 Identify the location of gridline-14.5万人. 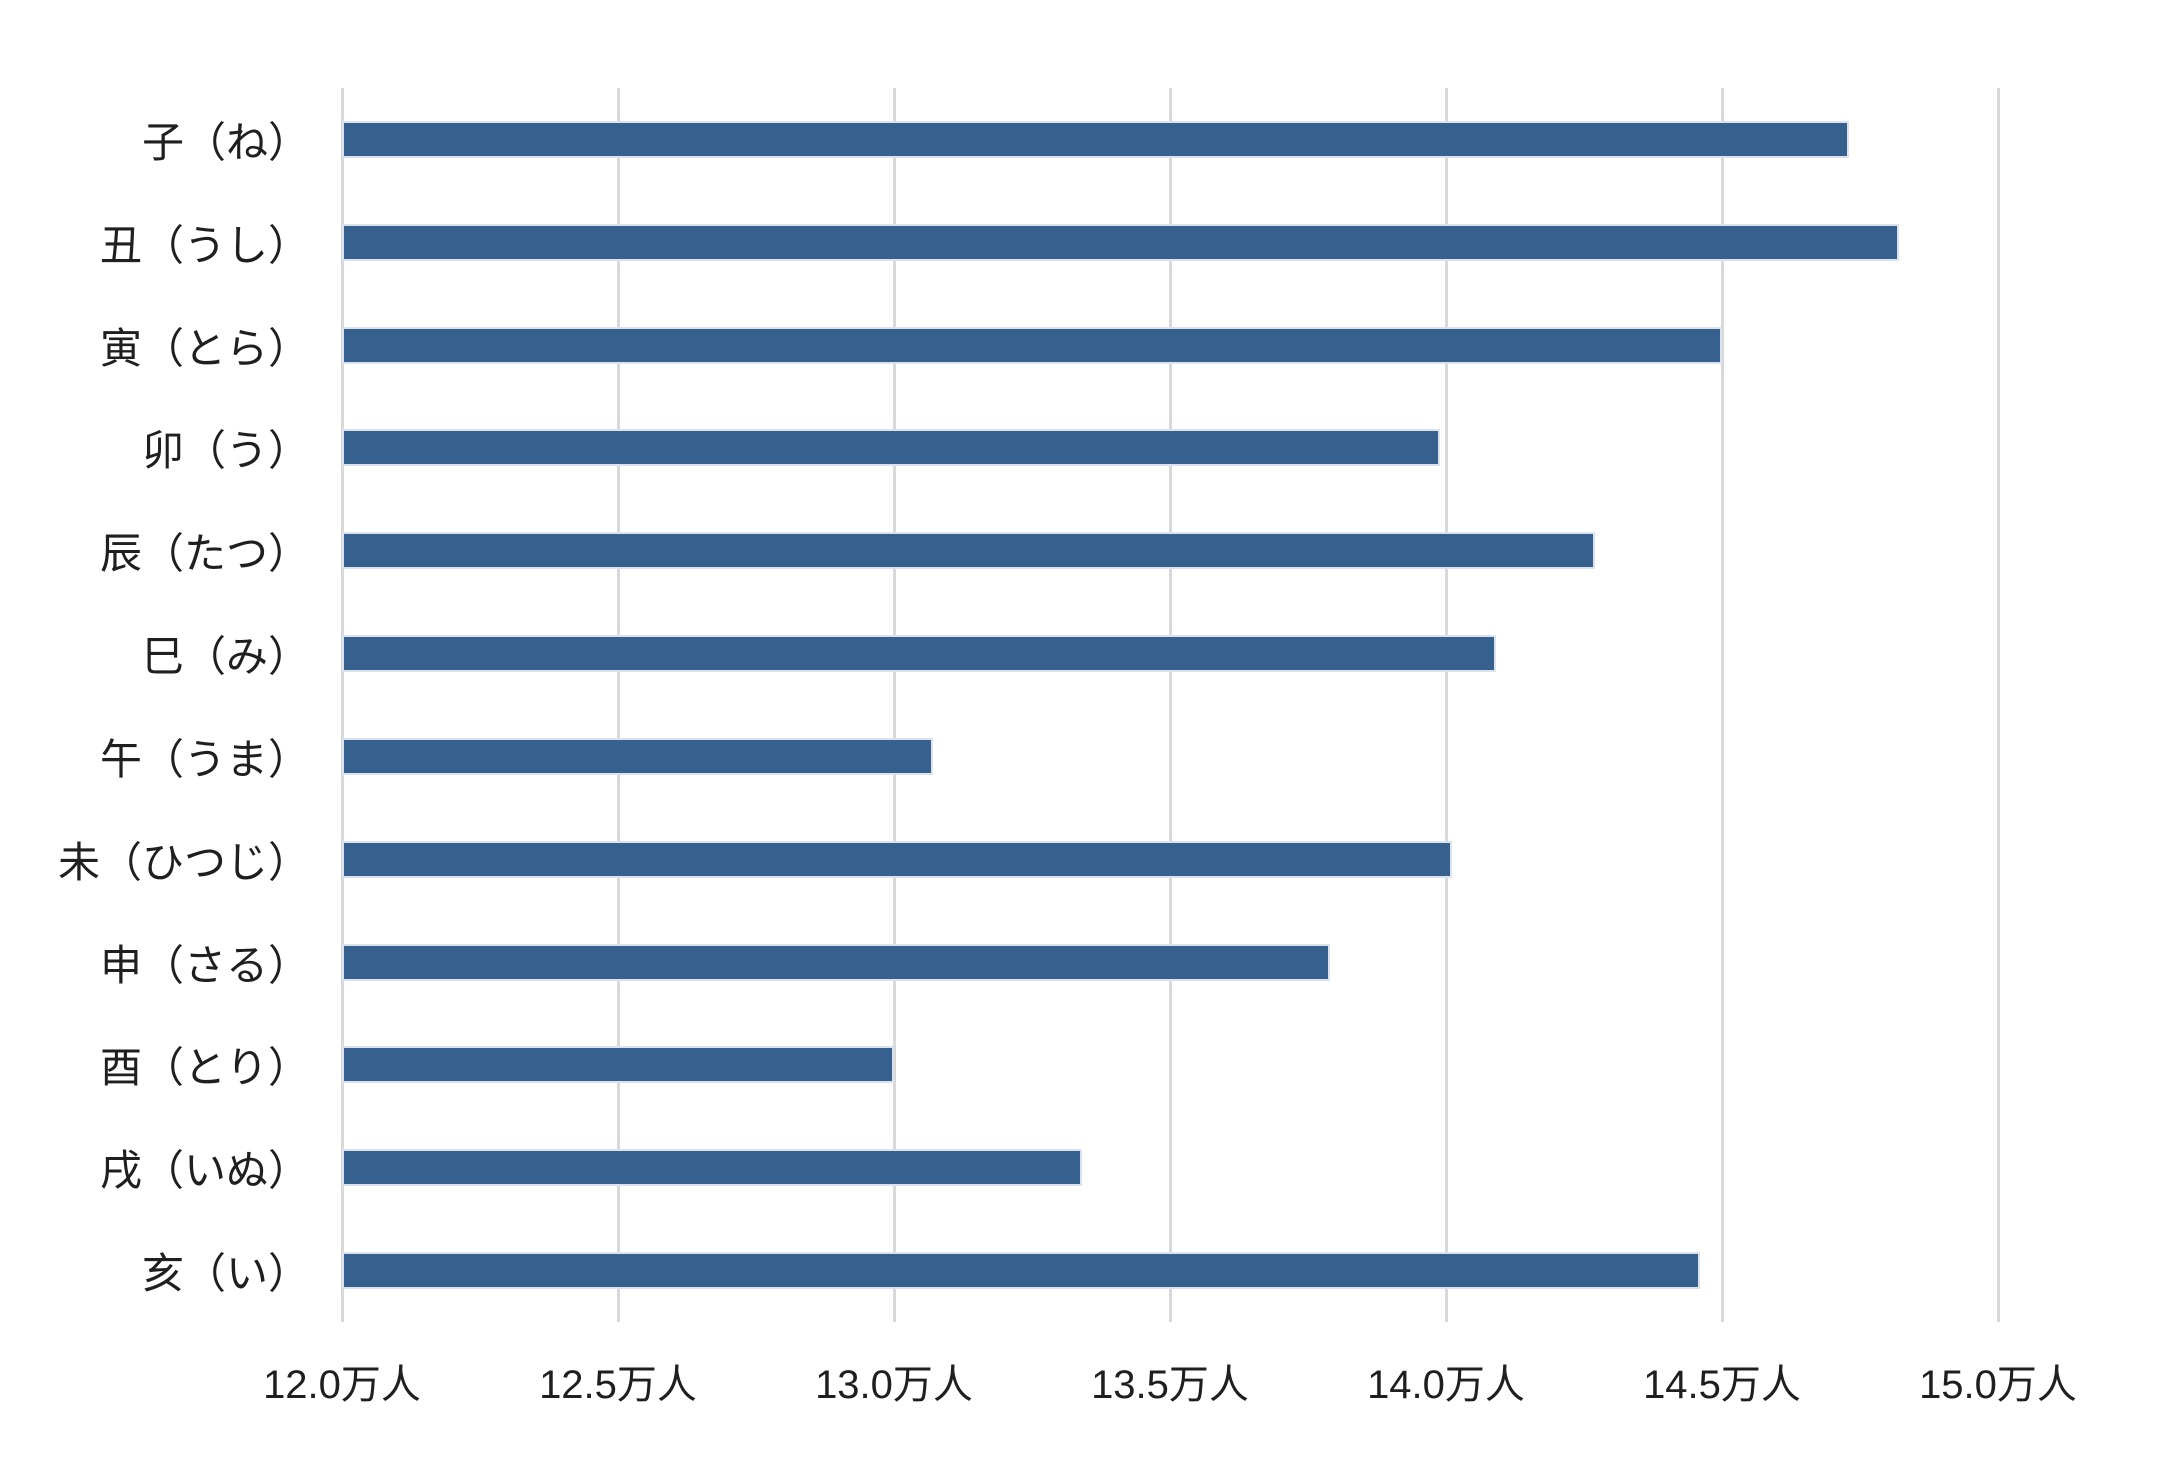
(1722, 705).